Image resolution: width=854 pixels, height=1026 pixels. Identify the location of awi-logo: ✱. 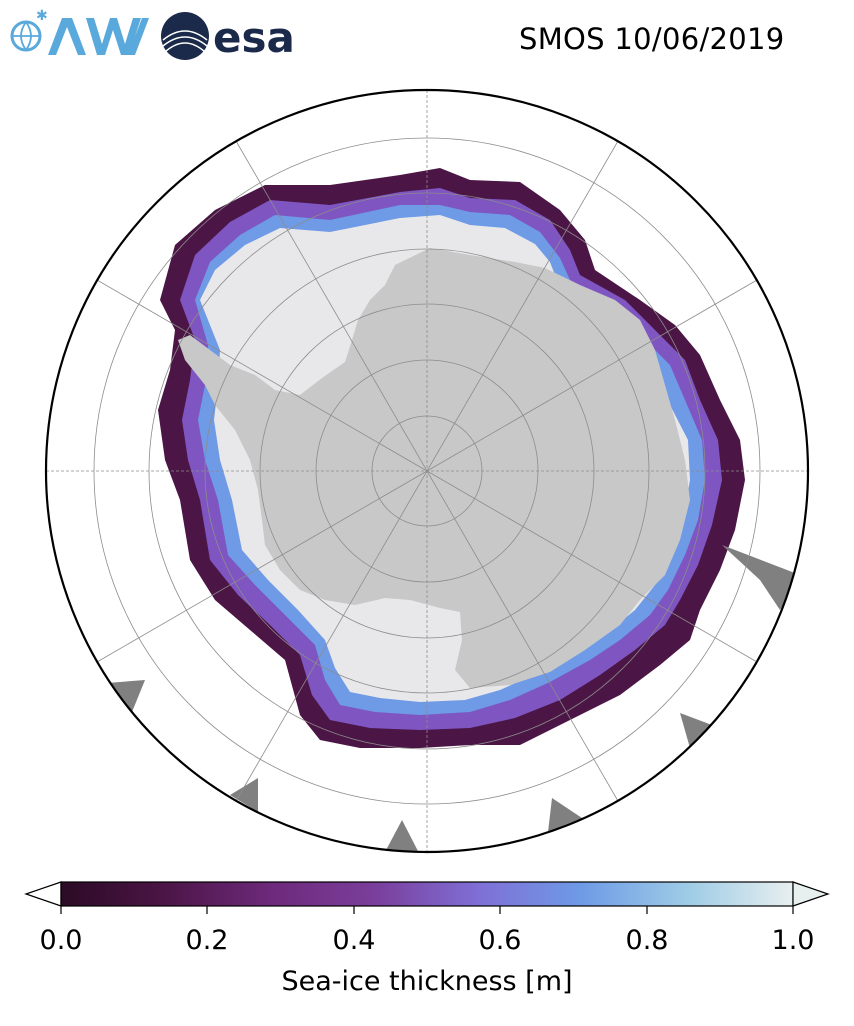
(79, 31).